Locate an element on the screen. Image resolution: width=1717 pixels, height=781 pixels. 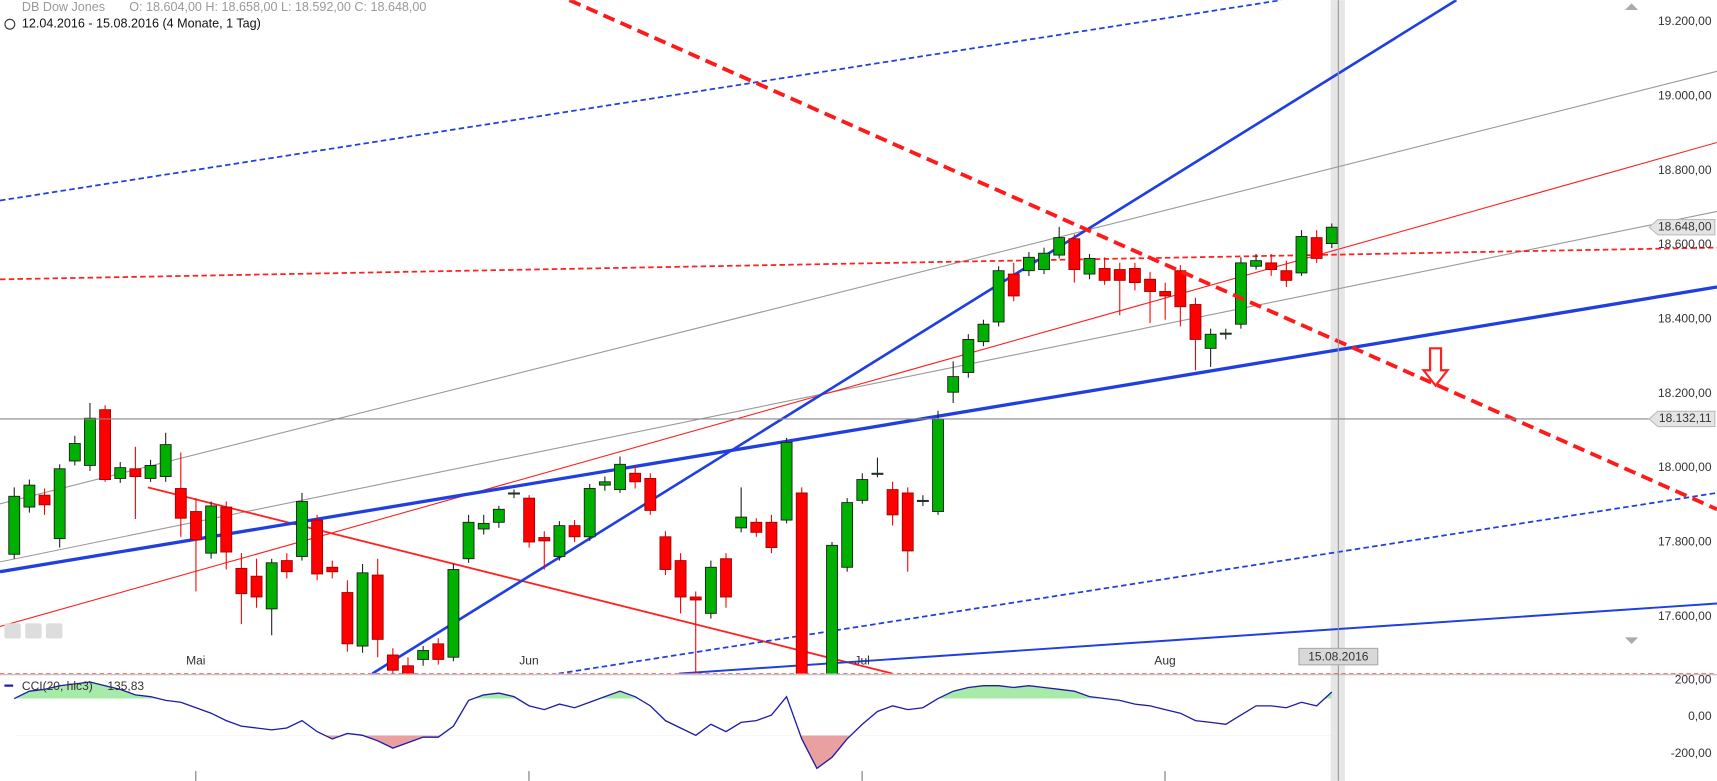
x-tick-label: Jul is located at coordinates (861, 661).